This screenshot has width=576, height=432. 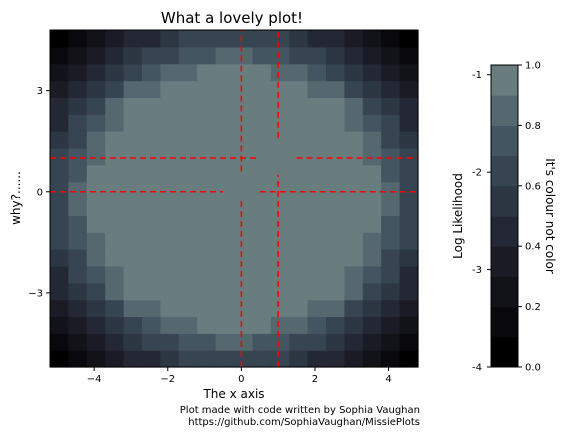 I want to click on colorbar-tick-label: 0.6, so click(x=533, y=186).